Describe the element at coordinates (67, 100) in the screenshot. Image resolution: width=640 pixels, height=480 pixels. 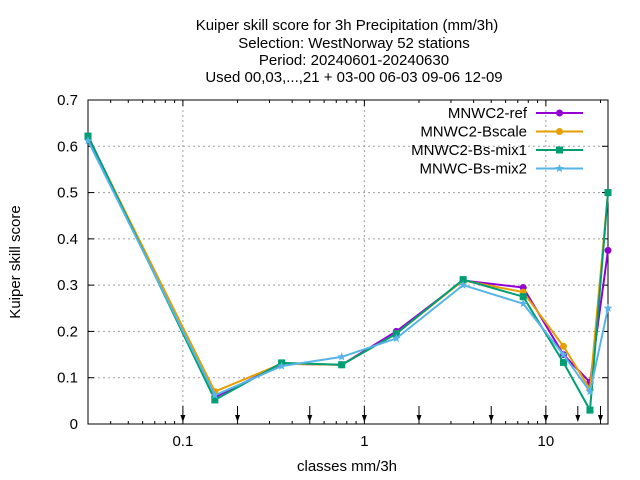
I see `y-tick-label: 0.7` at that location.